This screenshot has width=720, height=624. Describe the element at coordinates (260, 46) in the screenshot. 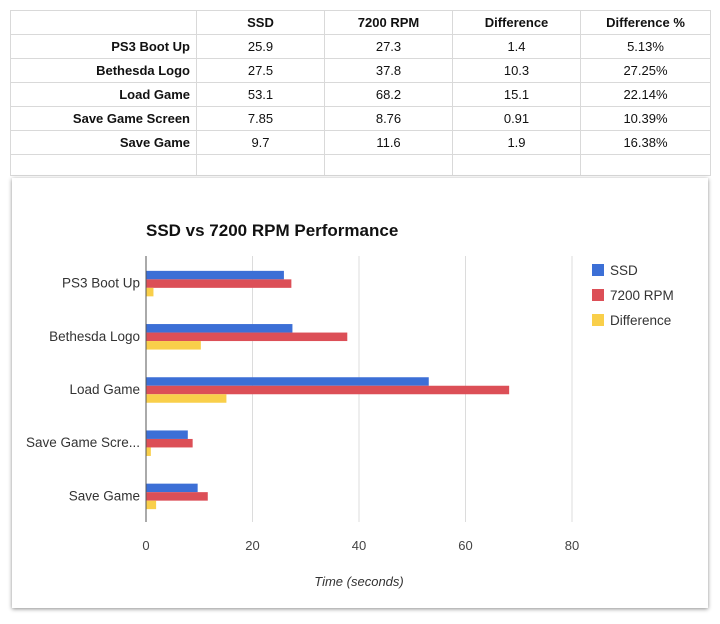

I see `table-cell: 25.9` at that location.